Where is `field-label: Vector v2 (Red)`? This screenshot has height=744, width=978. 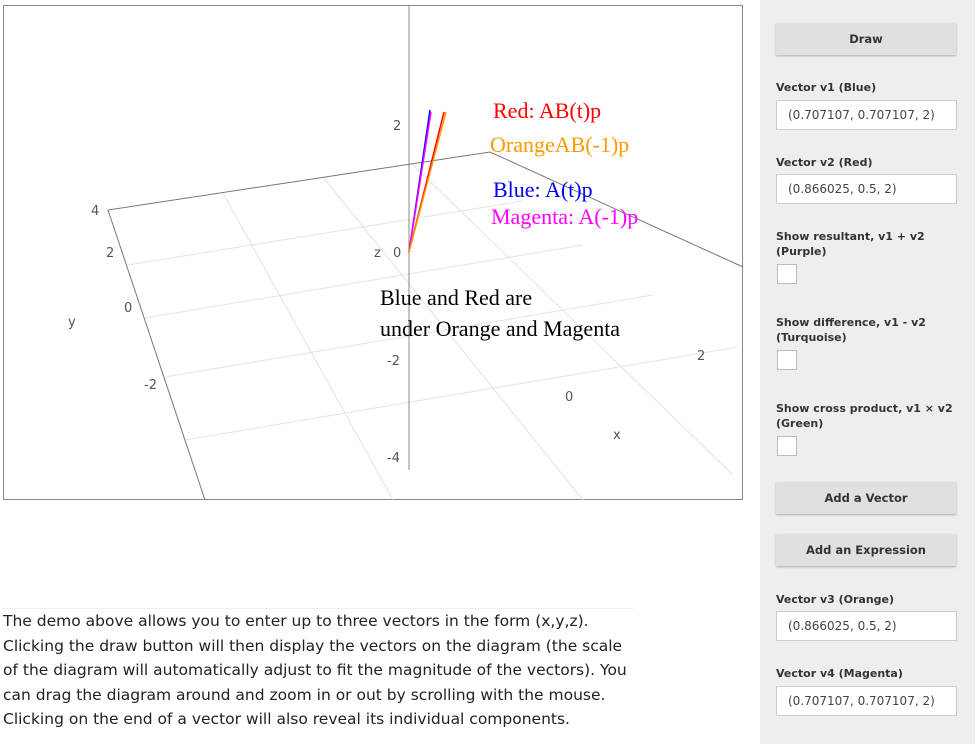 field-label: Vector v2 (Red) is located at coordinates (824, 162).